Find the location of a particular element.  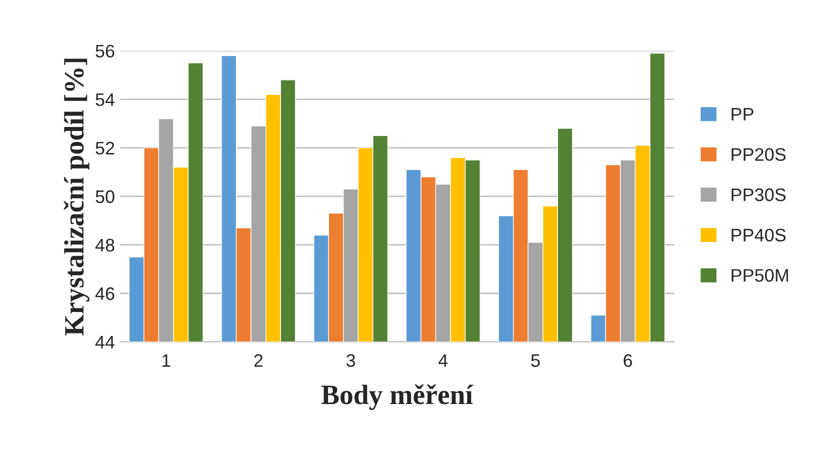

x-tick-label: 1 is located at coordinates (166, 360).